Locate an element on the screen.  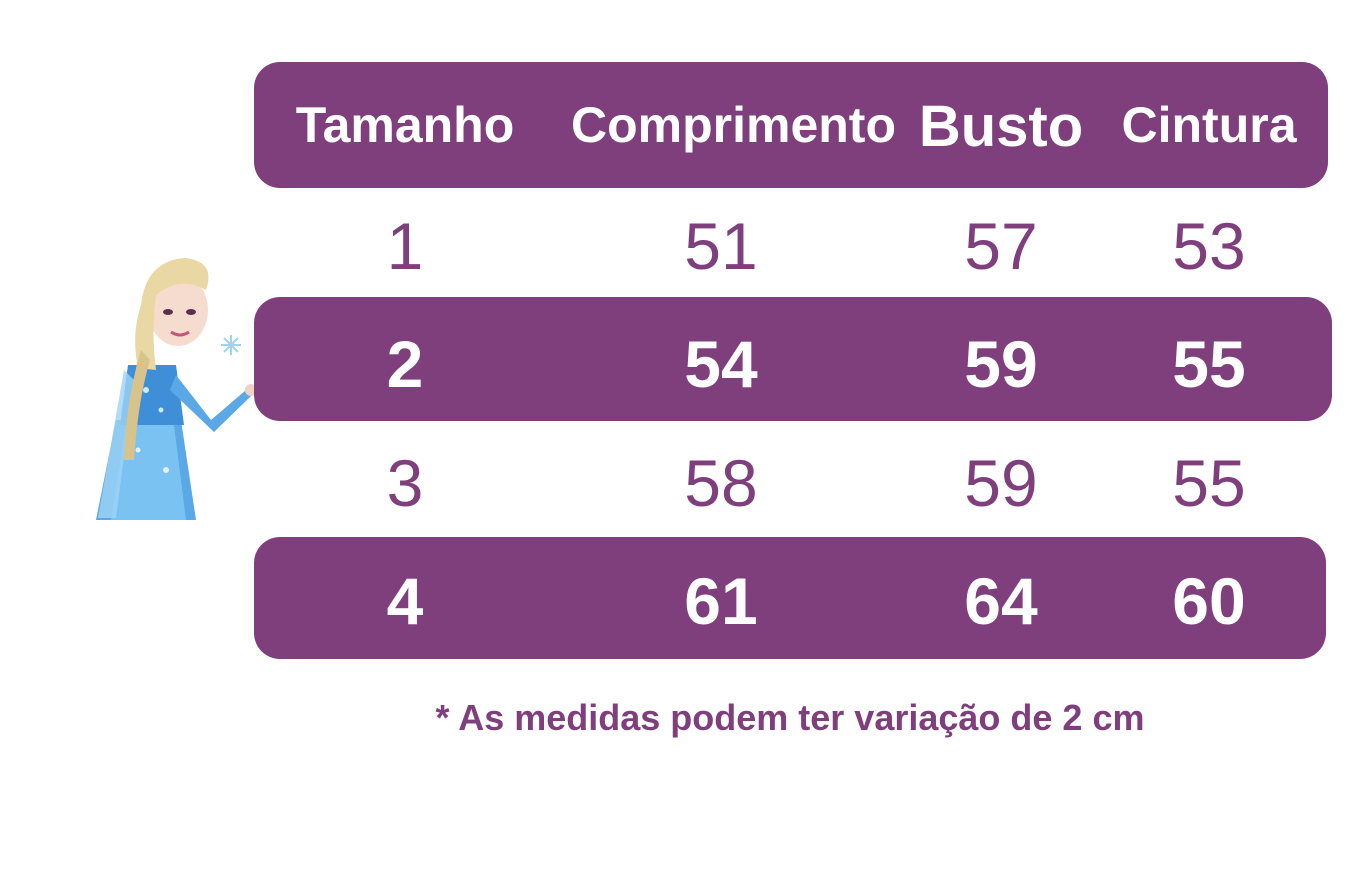
measurement-note: * As medidas podem ter variação de 2 cm is located at coordinates (790, 717).